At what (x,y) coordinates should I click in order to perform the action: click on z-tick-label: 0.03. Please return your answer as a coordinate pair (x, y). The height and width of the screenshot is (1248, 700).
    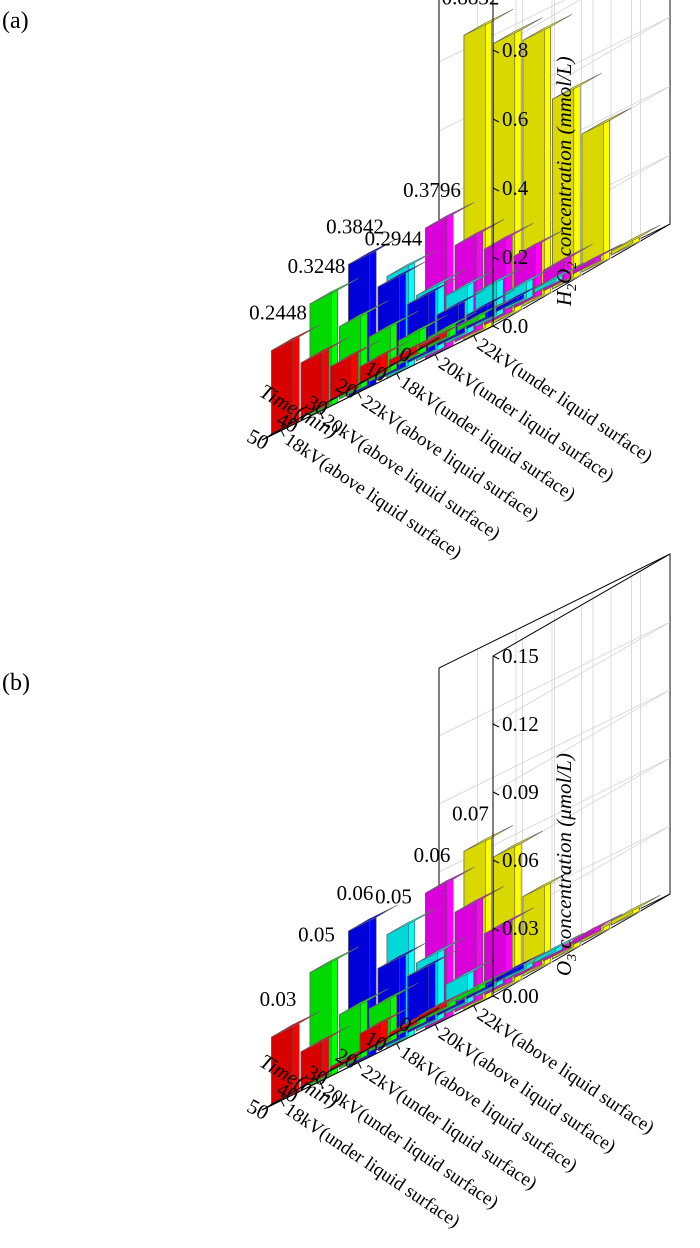
    Looking at the image, I should click on (520, 928).